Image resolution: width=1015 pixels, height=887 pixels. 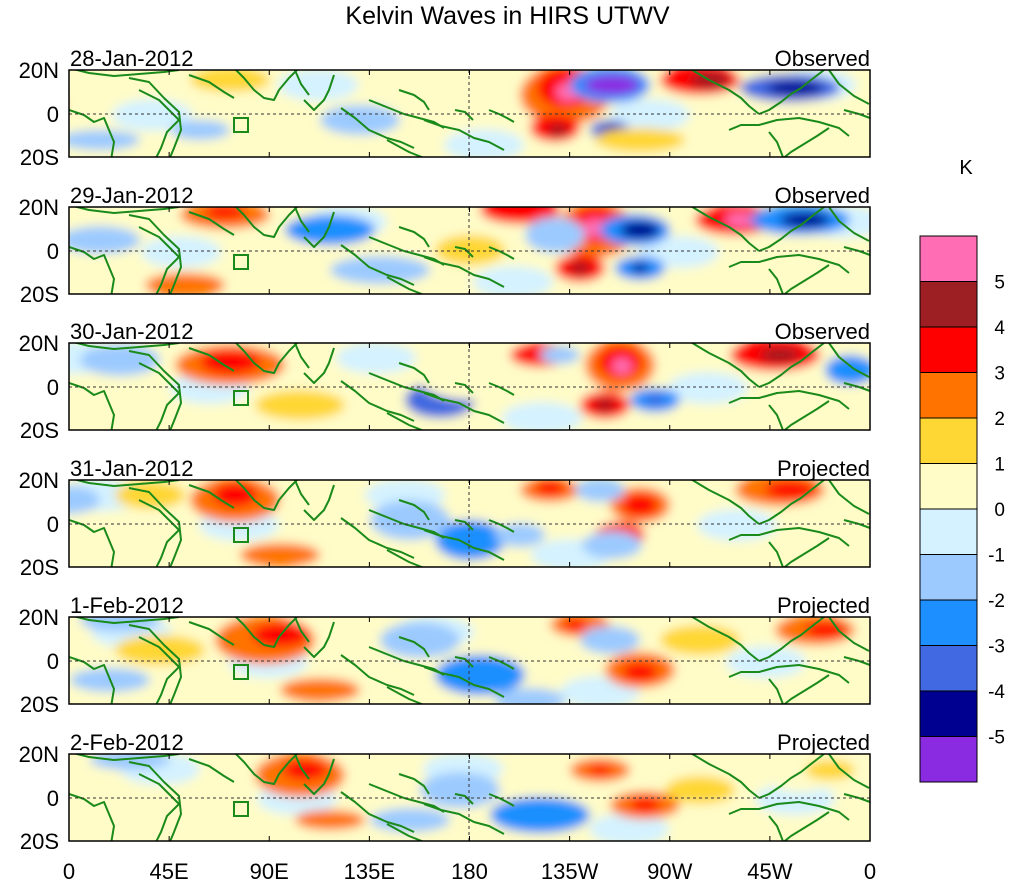 I want to click on map-panel-1: 28-Jan-2012 Observed 20N 0 20S, so click(x=445, y=108).